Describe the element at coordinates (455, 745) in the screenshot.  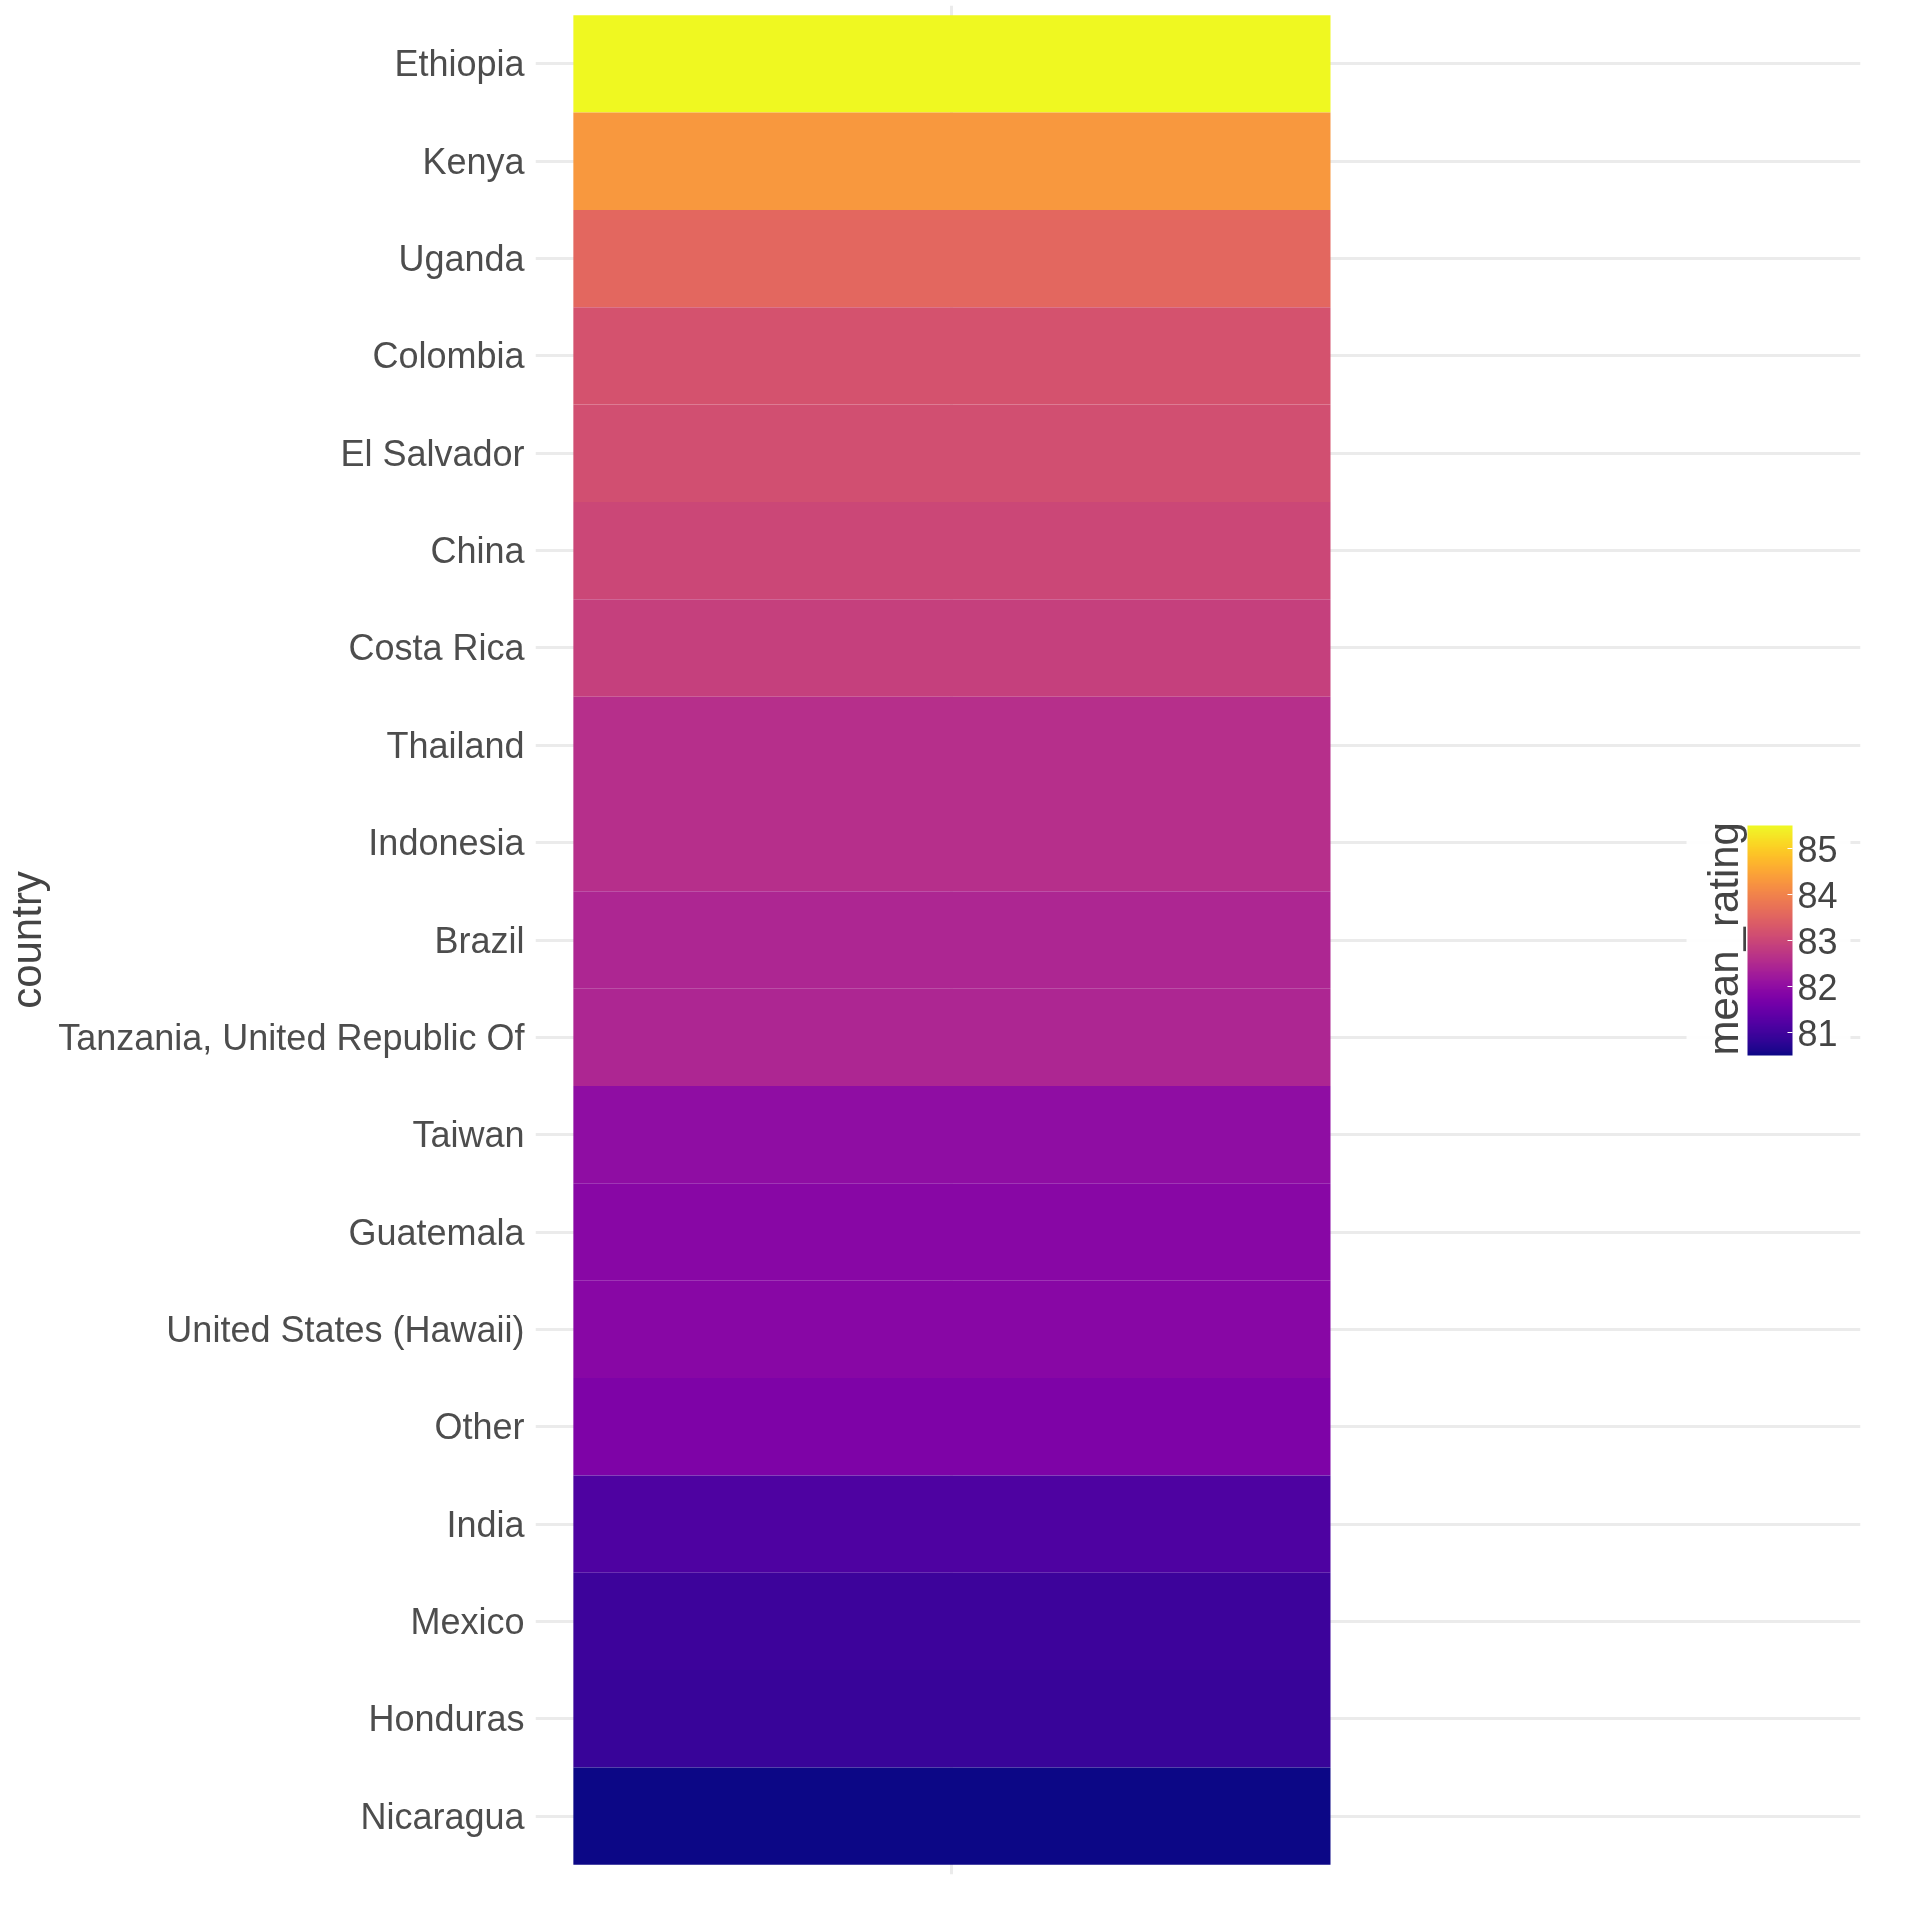
I see `y-tick-label: Thailand` at that location.